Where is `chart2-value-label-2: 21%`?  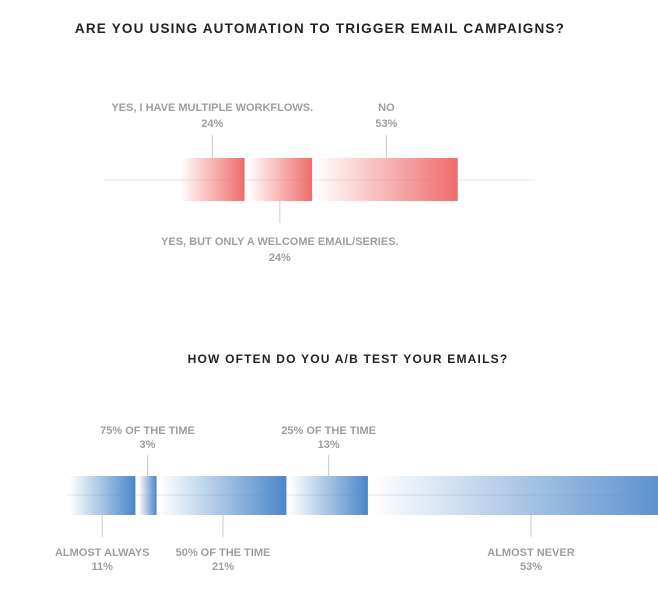
chart2-value-label-2: 21% is located at coordinates (223, 567).